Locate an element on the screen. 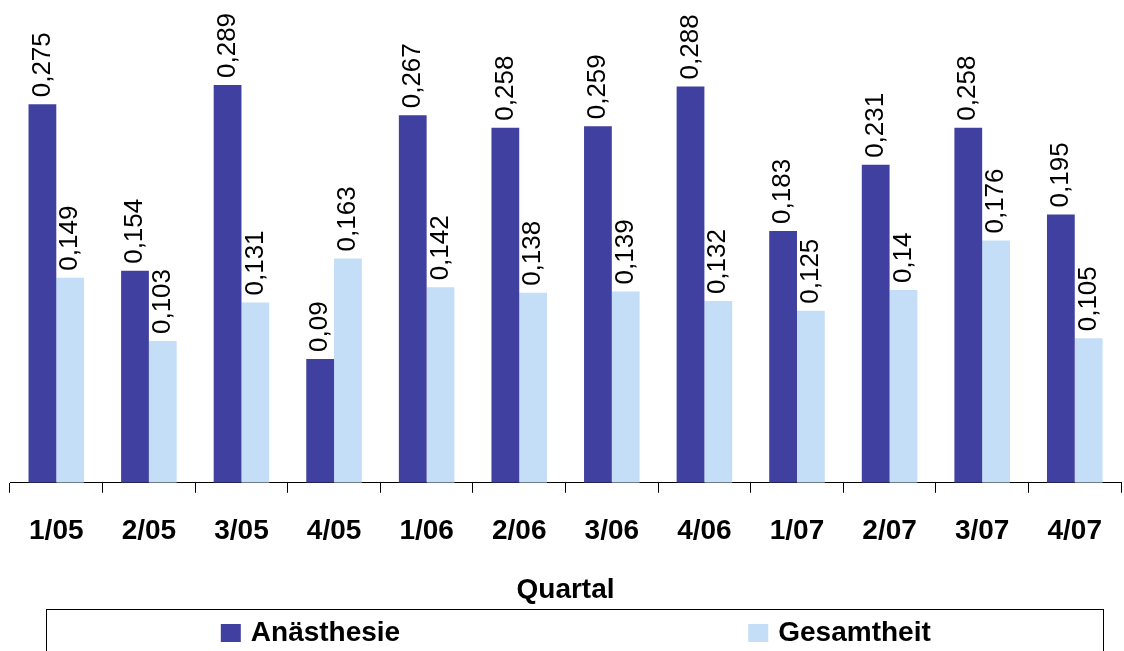 The height and width of the screenshot is (651, 1124). data-label: 0,267 is located at coordinates (410, 76).